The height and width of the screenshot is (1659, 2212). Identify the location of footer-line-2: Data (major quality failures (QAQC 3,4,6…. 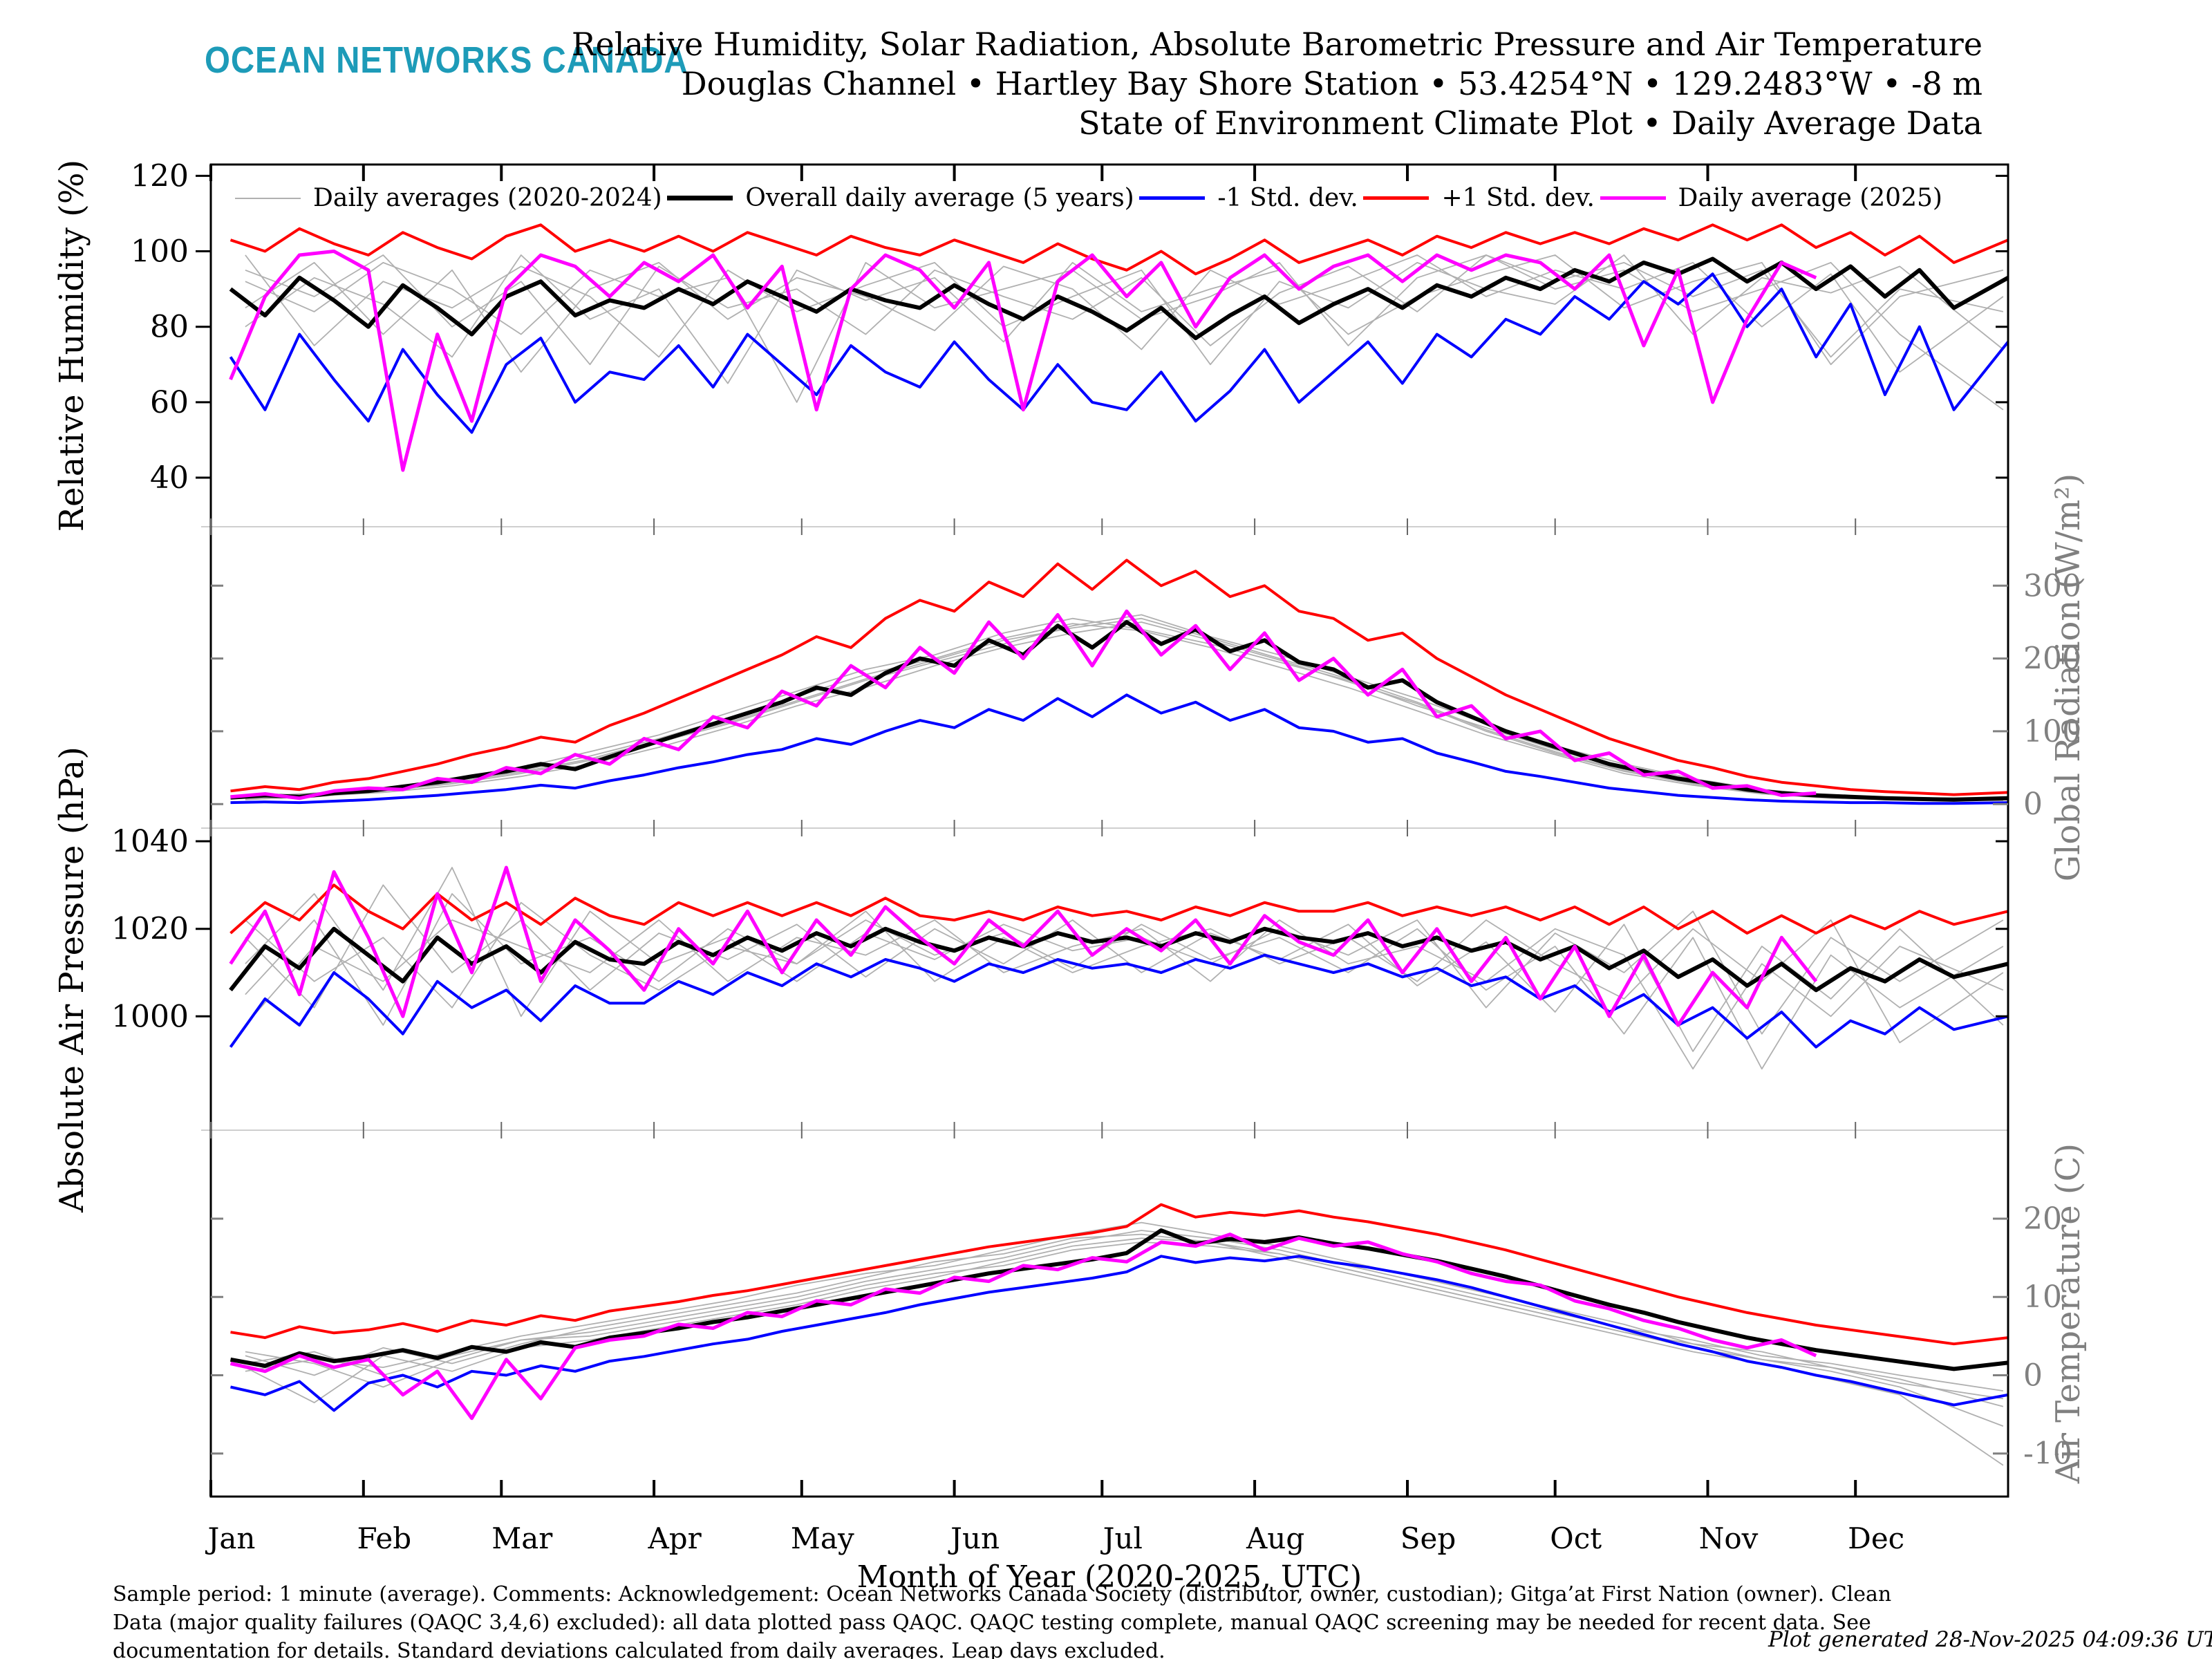
(992, 1623).